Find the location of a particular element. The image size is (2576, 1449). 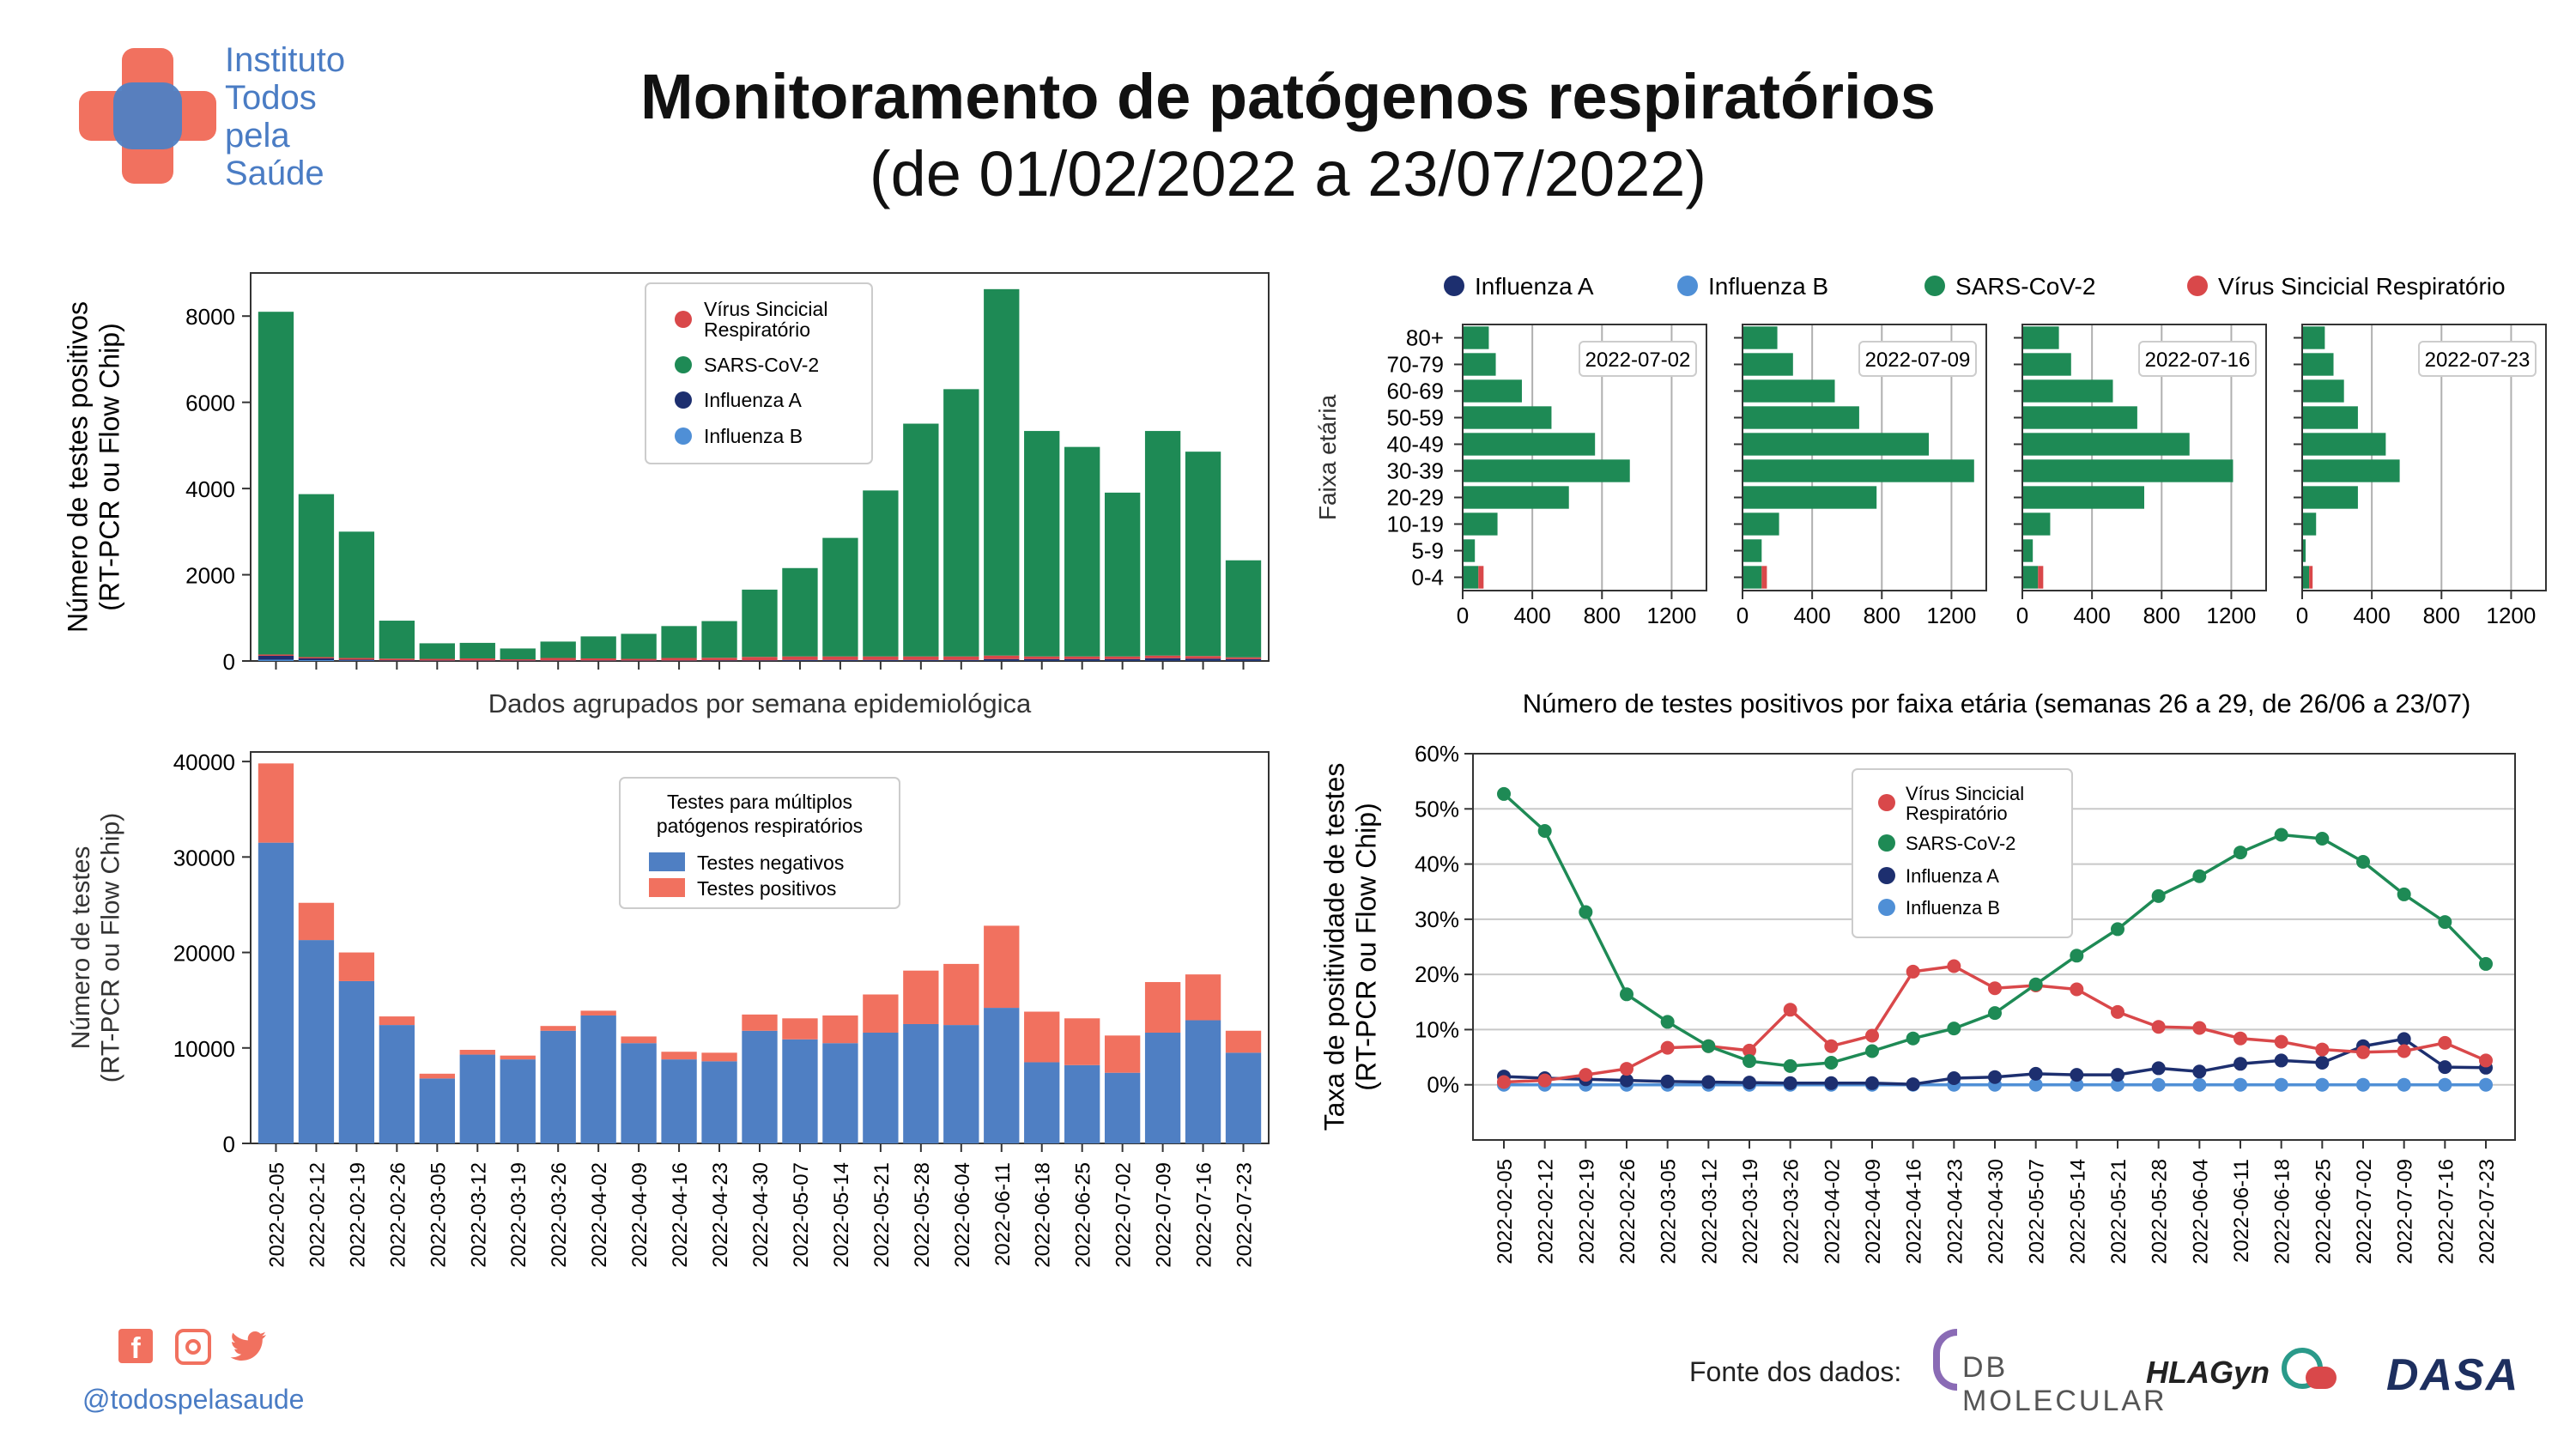

x-tick-label: 800 is located at coordinates (2161, 615).